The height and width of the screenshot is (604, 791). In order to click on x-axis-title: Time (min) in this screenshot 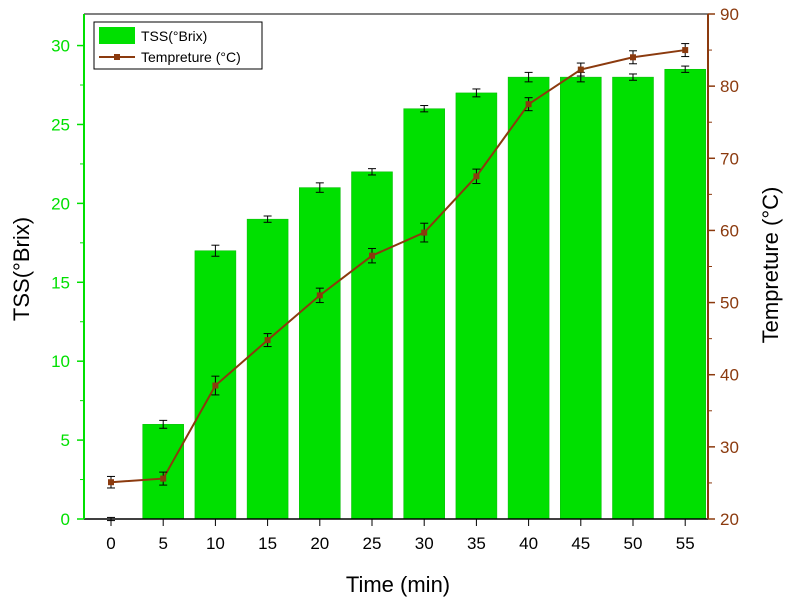, I will do `click(398, 584)`.